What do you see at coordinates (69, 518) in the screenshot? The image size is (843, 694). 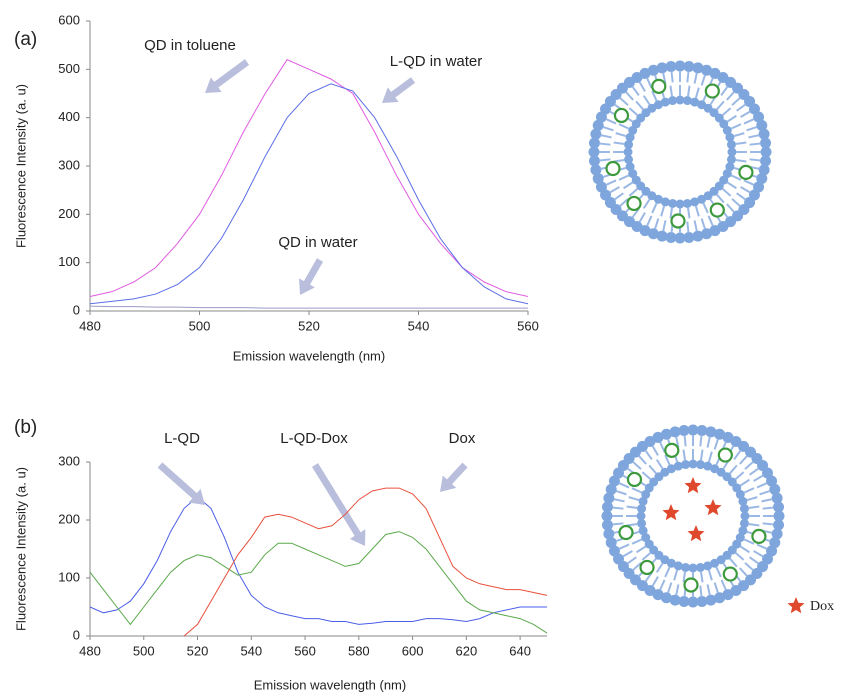 I see `y-tick-label: 200` at bounding box center [69, 518].